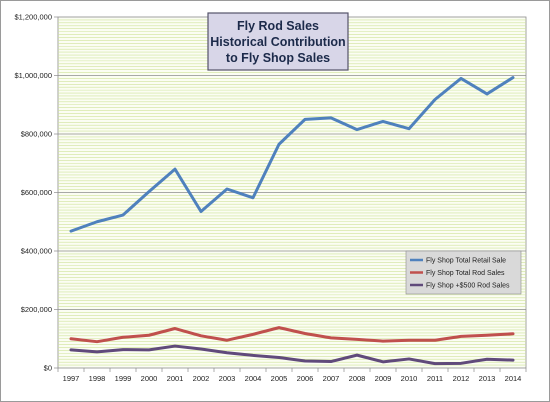 The height and width of the screenshot is (402, 550). Describe the element at coordinates (383, 378) in the screenshot. I see `x-tick-label: 2009` at that location.